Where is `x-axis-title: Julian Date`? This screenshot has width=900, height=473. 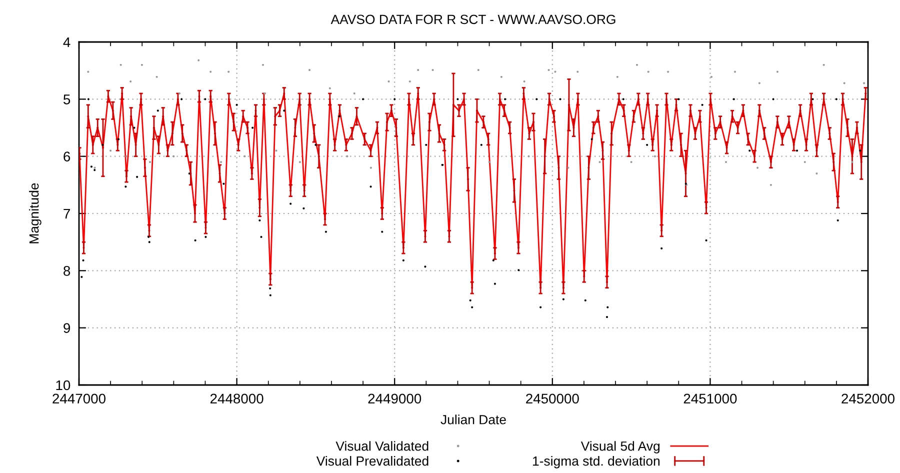
x-axis-title: Julian Date is located at coordinates (473, 419).